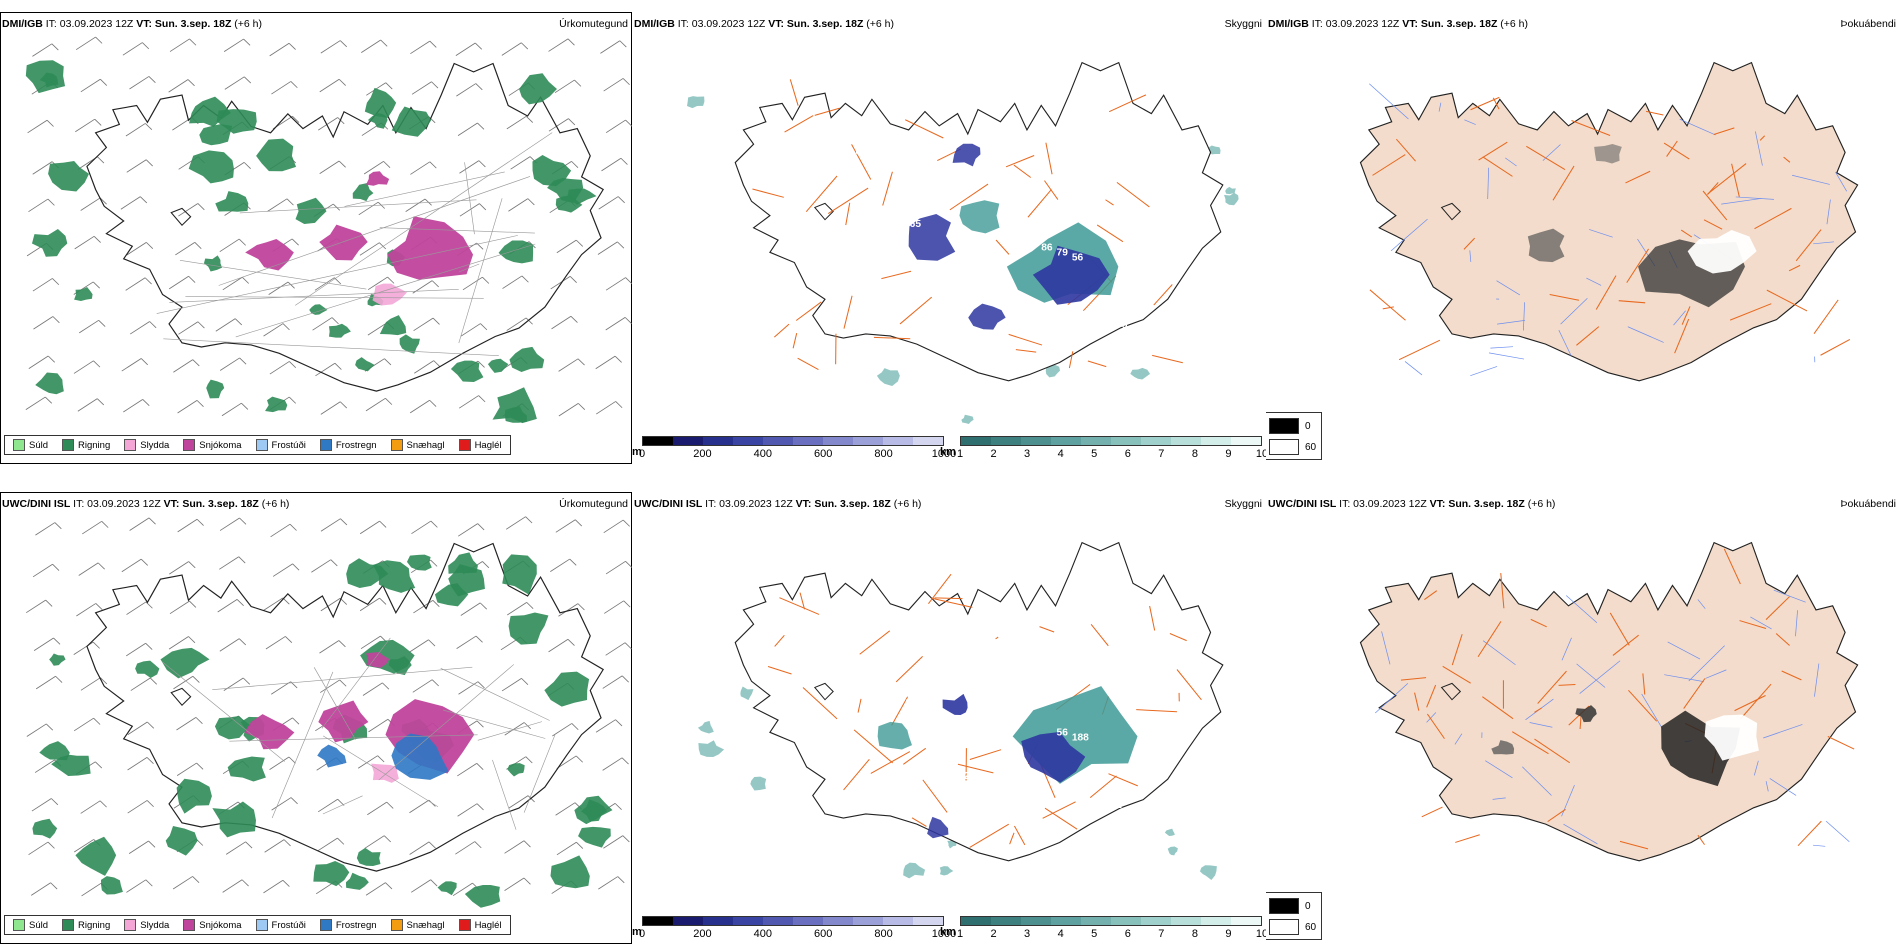 This screenshot has width=1900, height=950. What do you see at coordinates (212, 925) in the screenshot?
I see `precip-legend-item: Snjókoma` at bounding box center [212, 925].